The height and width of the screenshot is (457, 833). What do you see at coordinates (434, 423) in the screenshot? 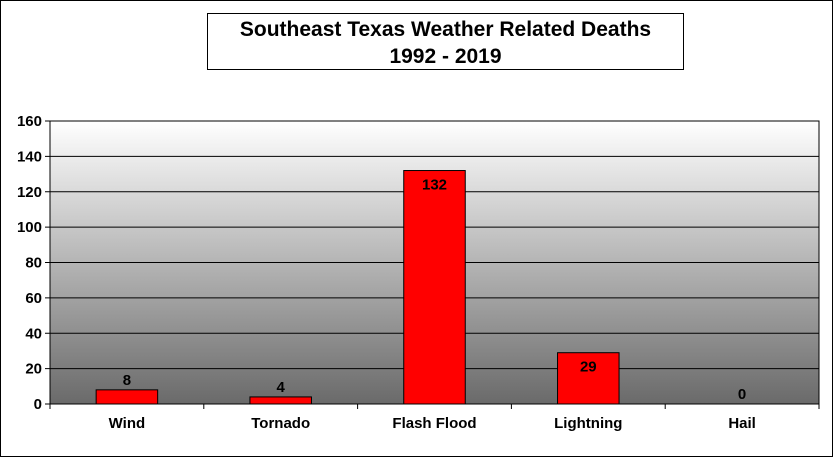
I see `x-category-label: Flash Flood` at bounding box center [434, 423].